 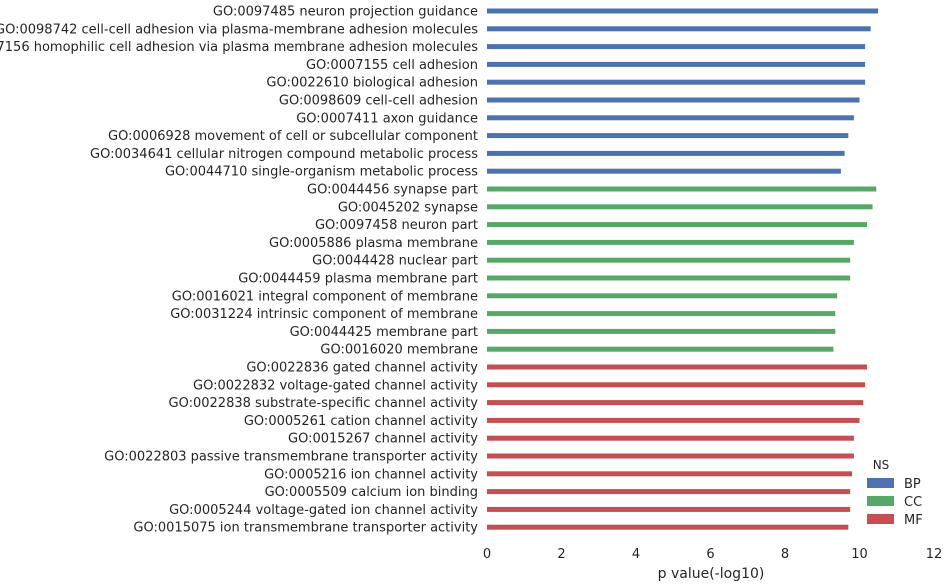 What do you see at coordinates (408, 207) in the screenshot?
I see `category-label: GO:0045202 synapse` at bounding box center [408, 207].